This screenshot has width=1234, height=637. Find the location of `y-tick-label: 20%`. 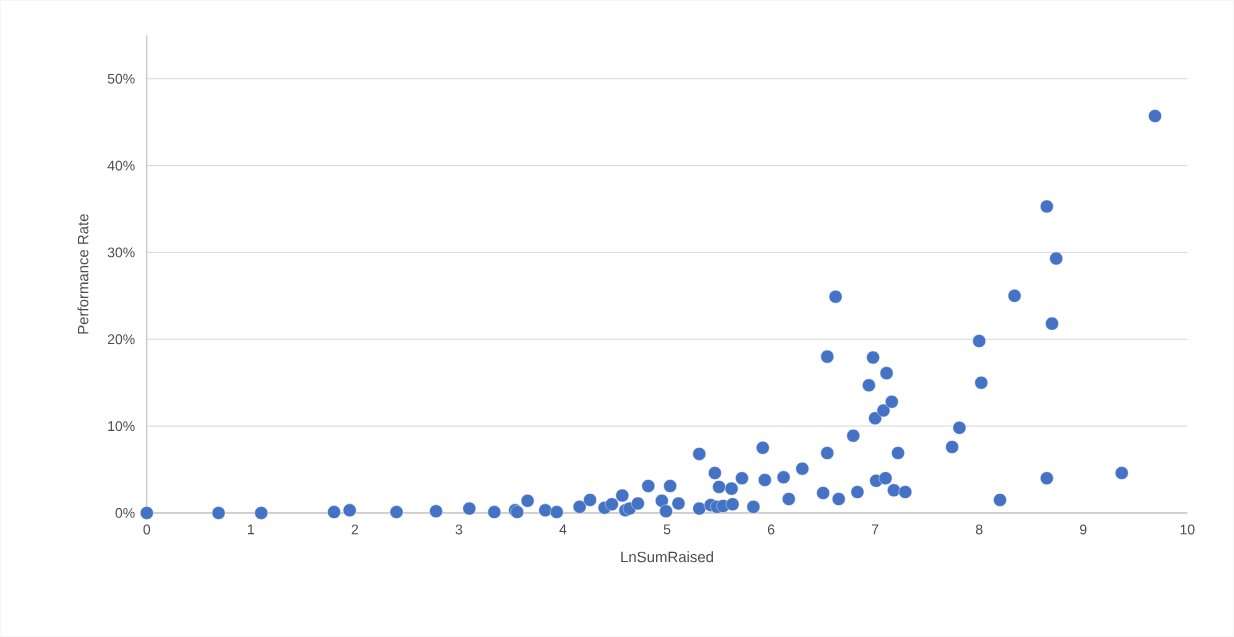

y-tick-label: 20% is located at coordinates (121, 339).